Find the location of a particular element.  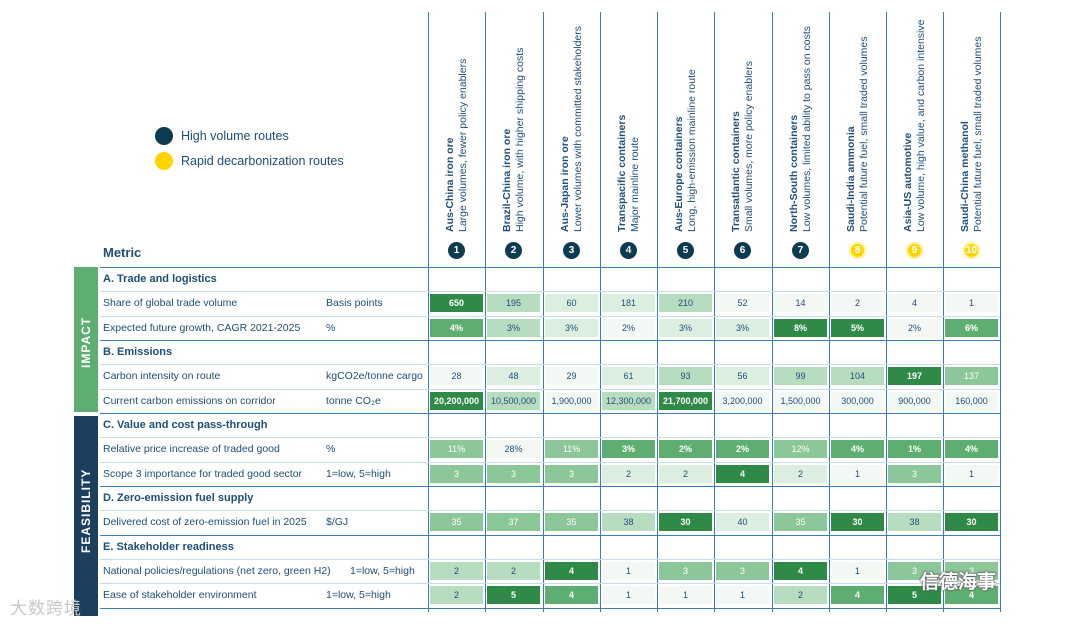

heatmap-cell: 52 is located at coordinates (742, 303).